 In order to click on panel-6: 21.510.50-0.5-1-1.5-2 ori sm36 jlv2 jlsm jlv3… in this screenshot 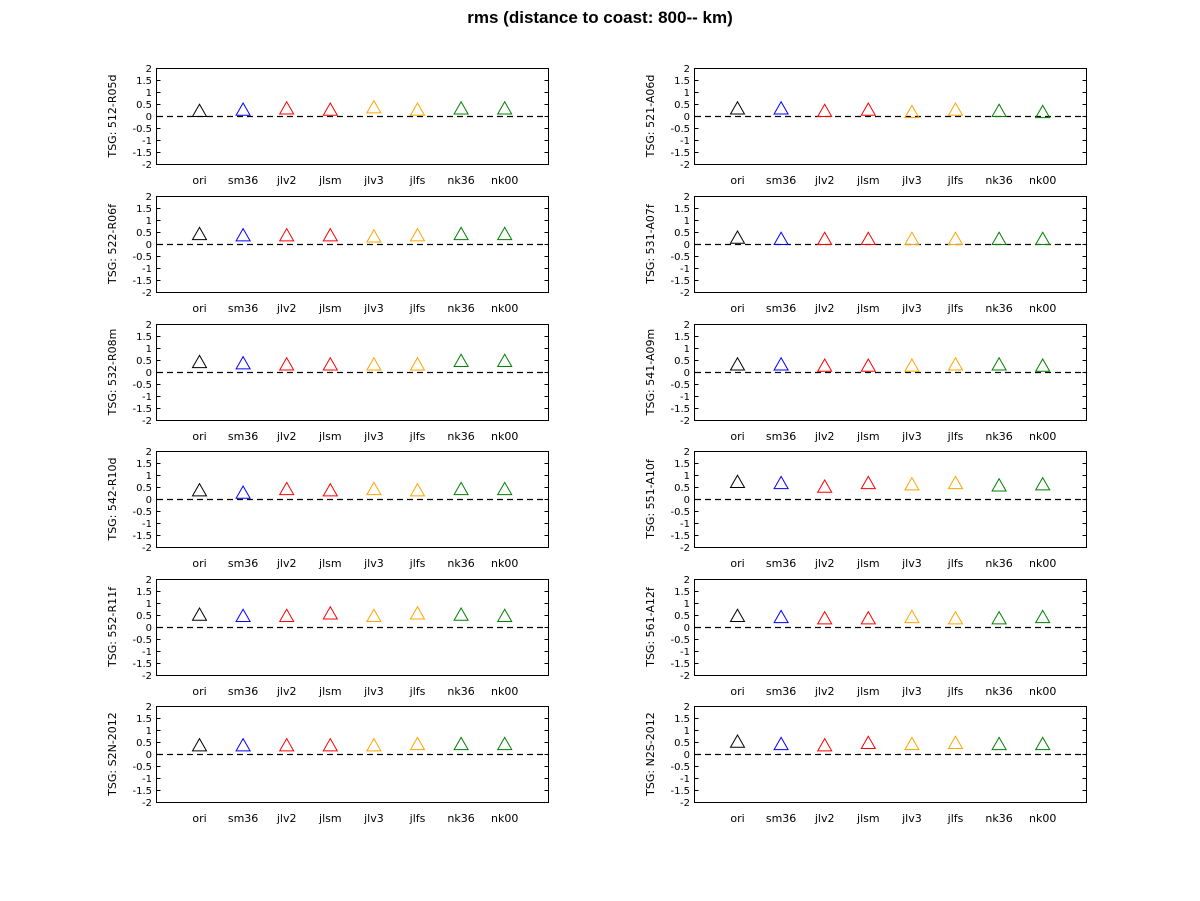, I will do `click(865, 381)`.